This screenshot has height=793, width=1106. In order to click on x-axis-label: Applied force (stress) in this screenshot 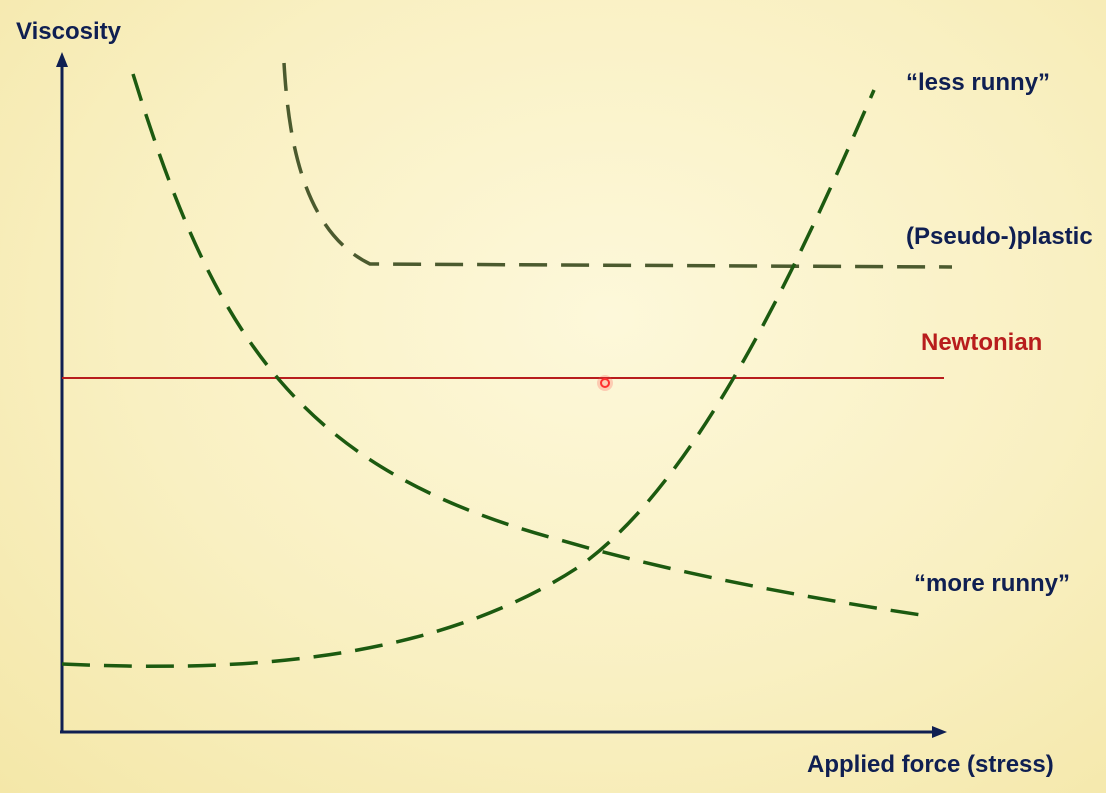, I will do `click(930, 764)`.